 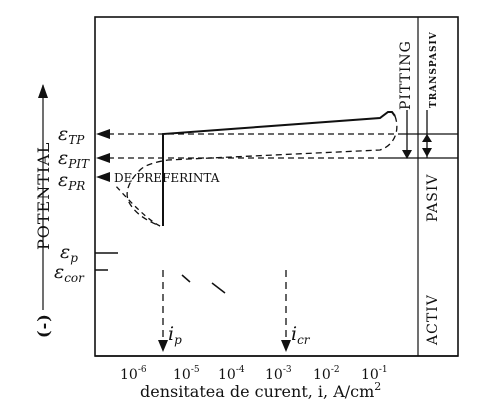 I want to click on solid-polarization-curve, so click(x=279, y=168).